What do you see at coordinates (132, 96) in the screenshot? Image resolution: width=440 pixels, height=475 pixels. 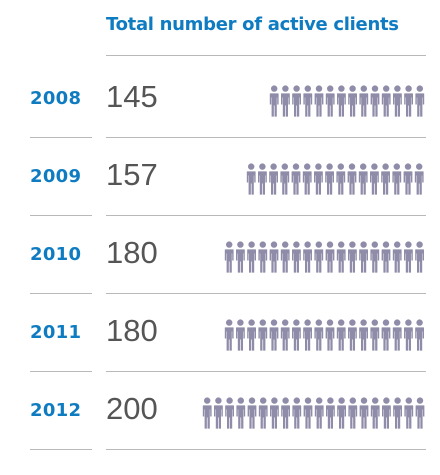 I see `value-label: 145` at bounding box center [132, 96].